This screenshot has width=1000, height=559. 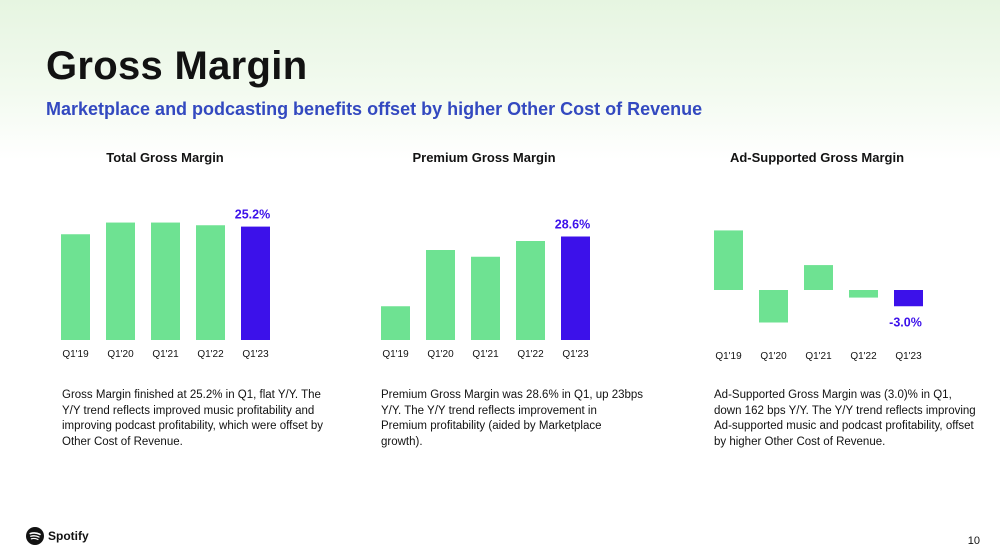 I want to click on premium-gross-margin-chart: Q1'19 Q1'20 Q1'21 Q1'22 Q1'23 28.6%, so click(x=485, y=289).